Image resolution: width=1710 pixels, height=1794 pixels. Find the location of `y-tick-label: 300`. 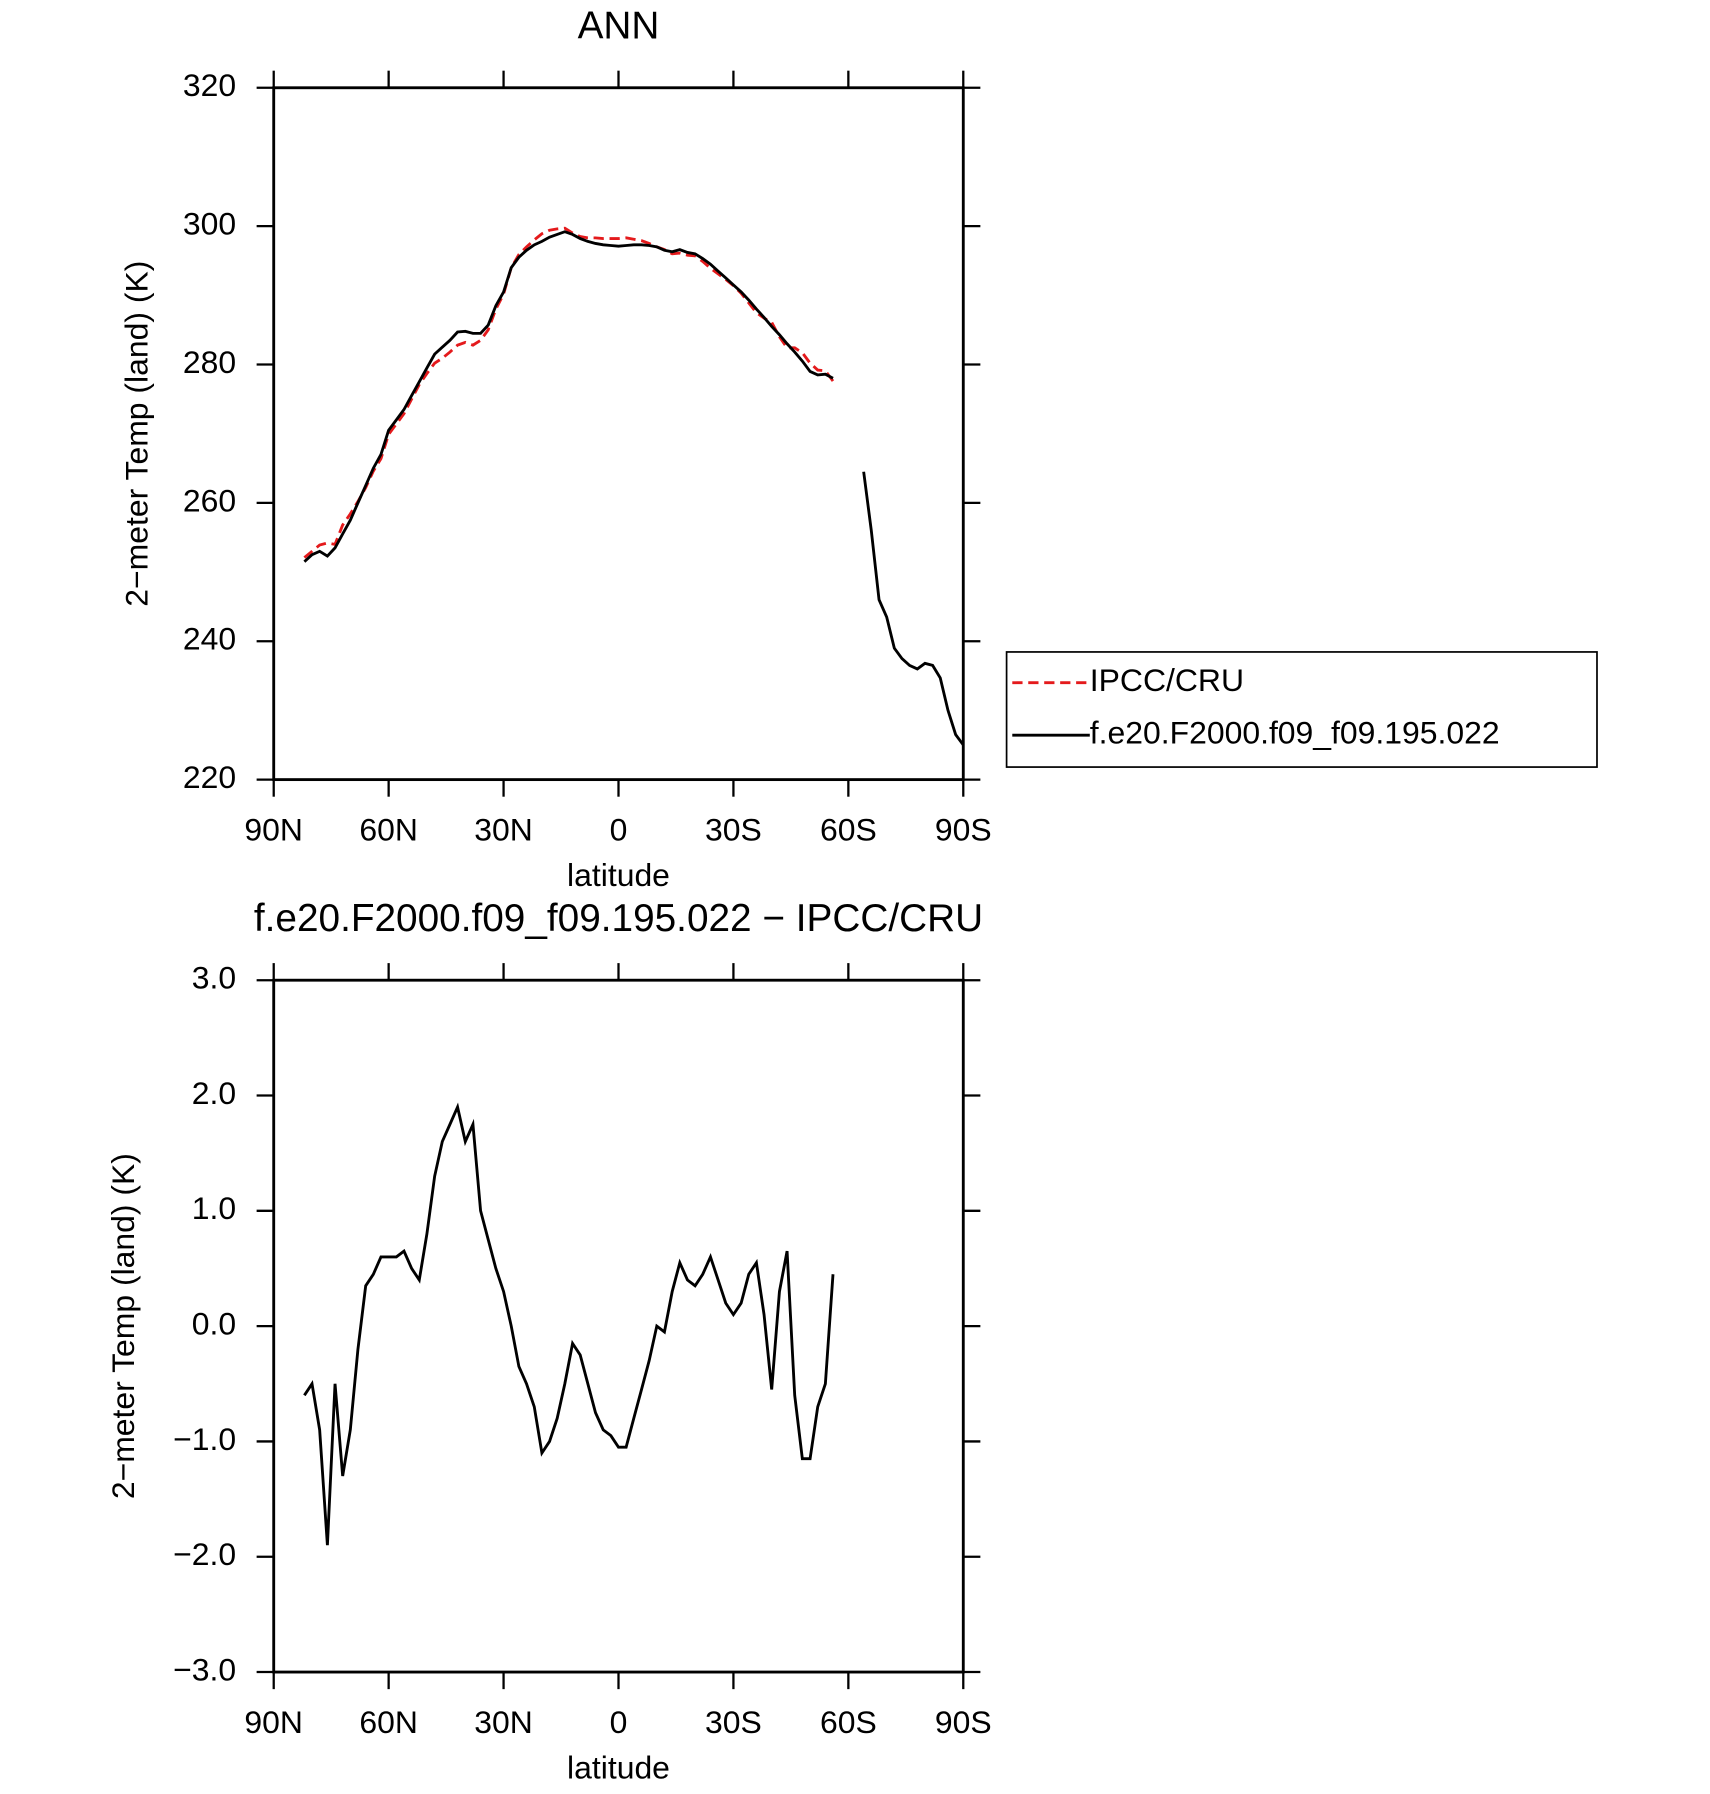

y-tick-label: 300 is located at coordinates (209, 224).